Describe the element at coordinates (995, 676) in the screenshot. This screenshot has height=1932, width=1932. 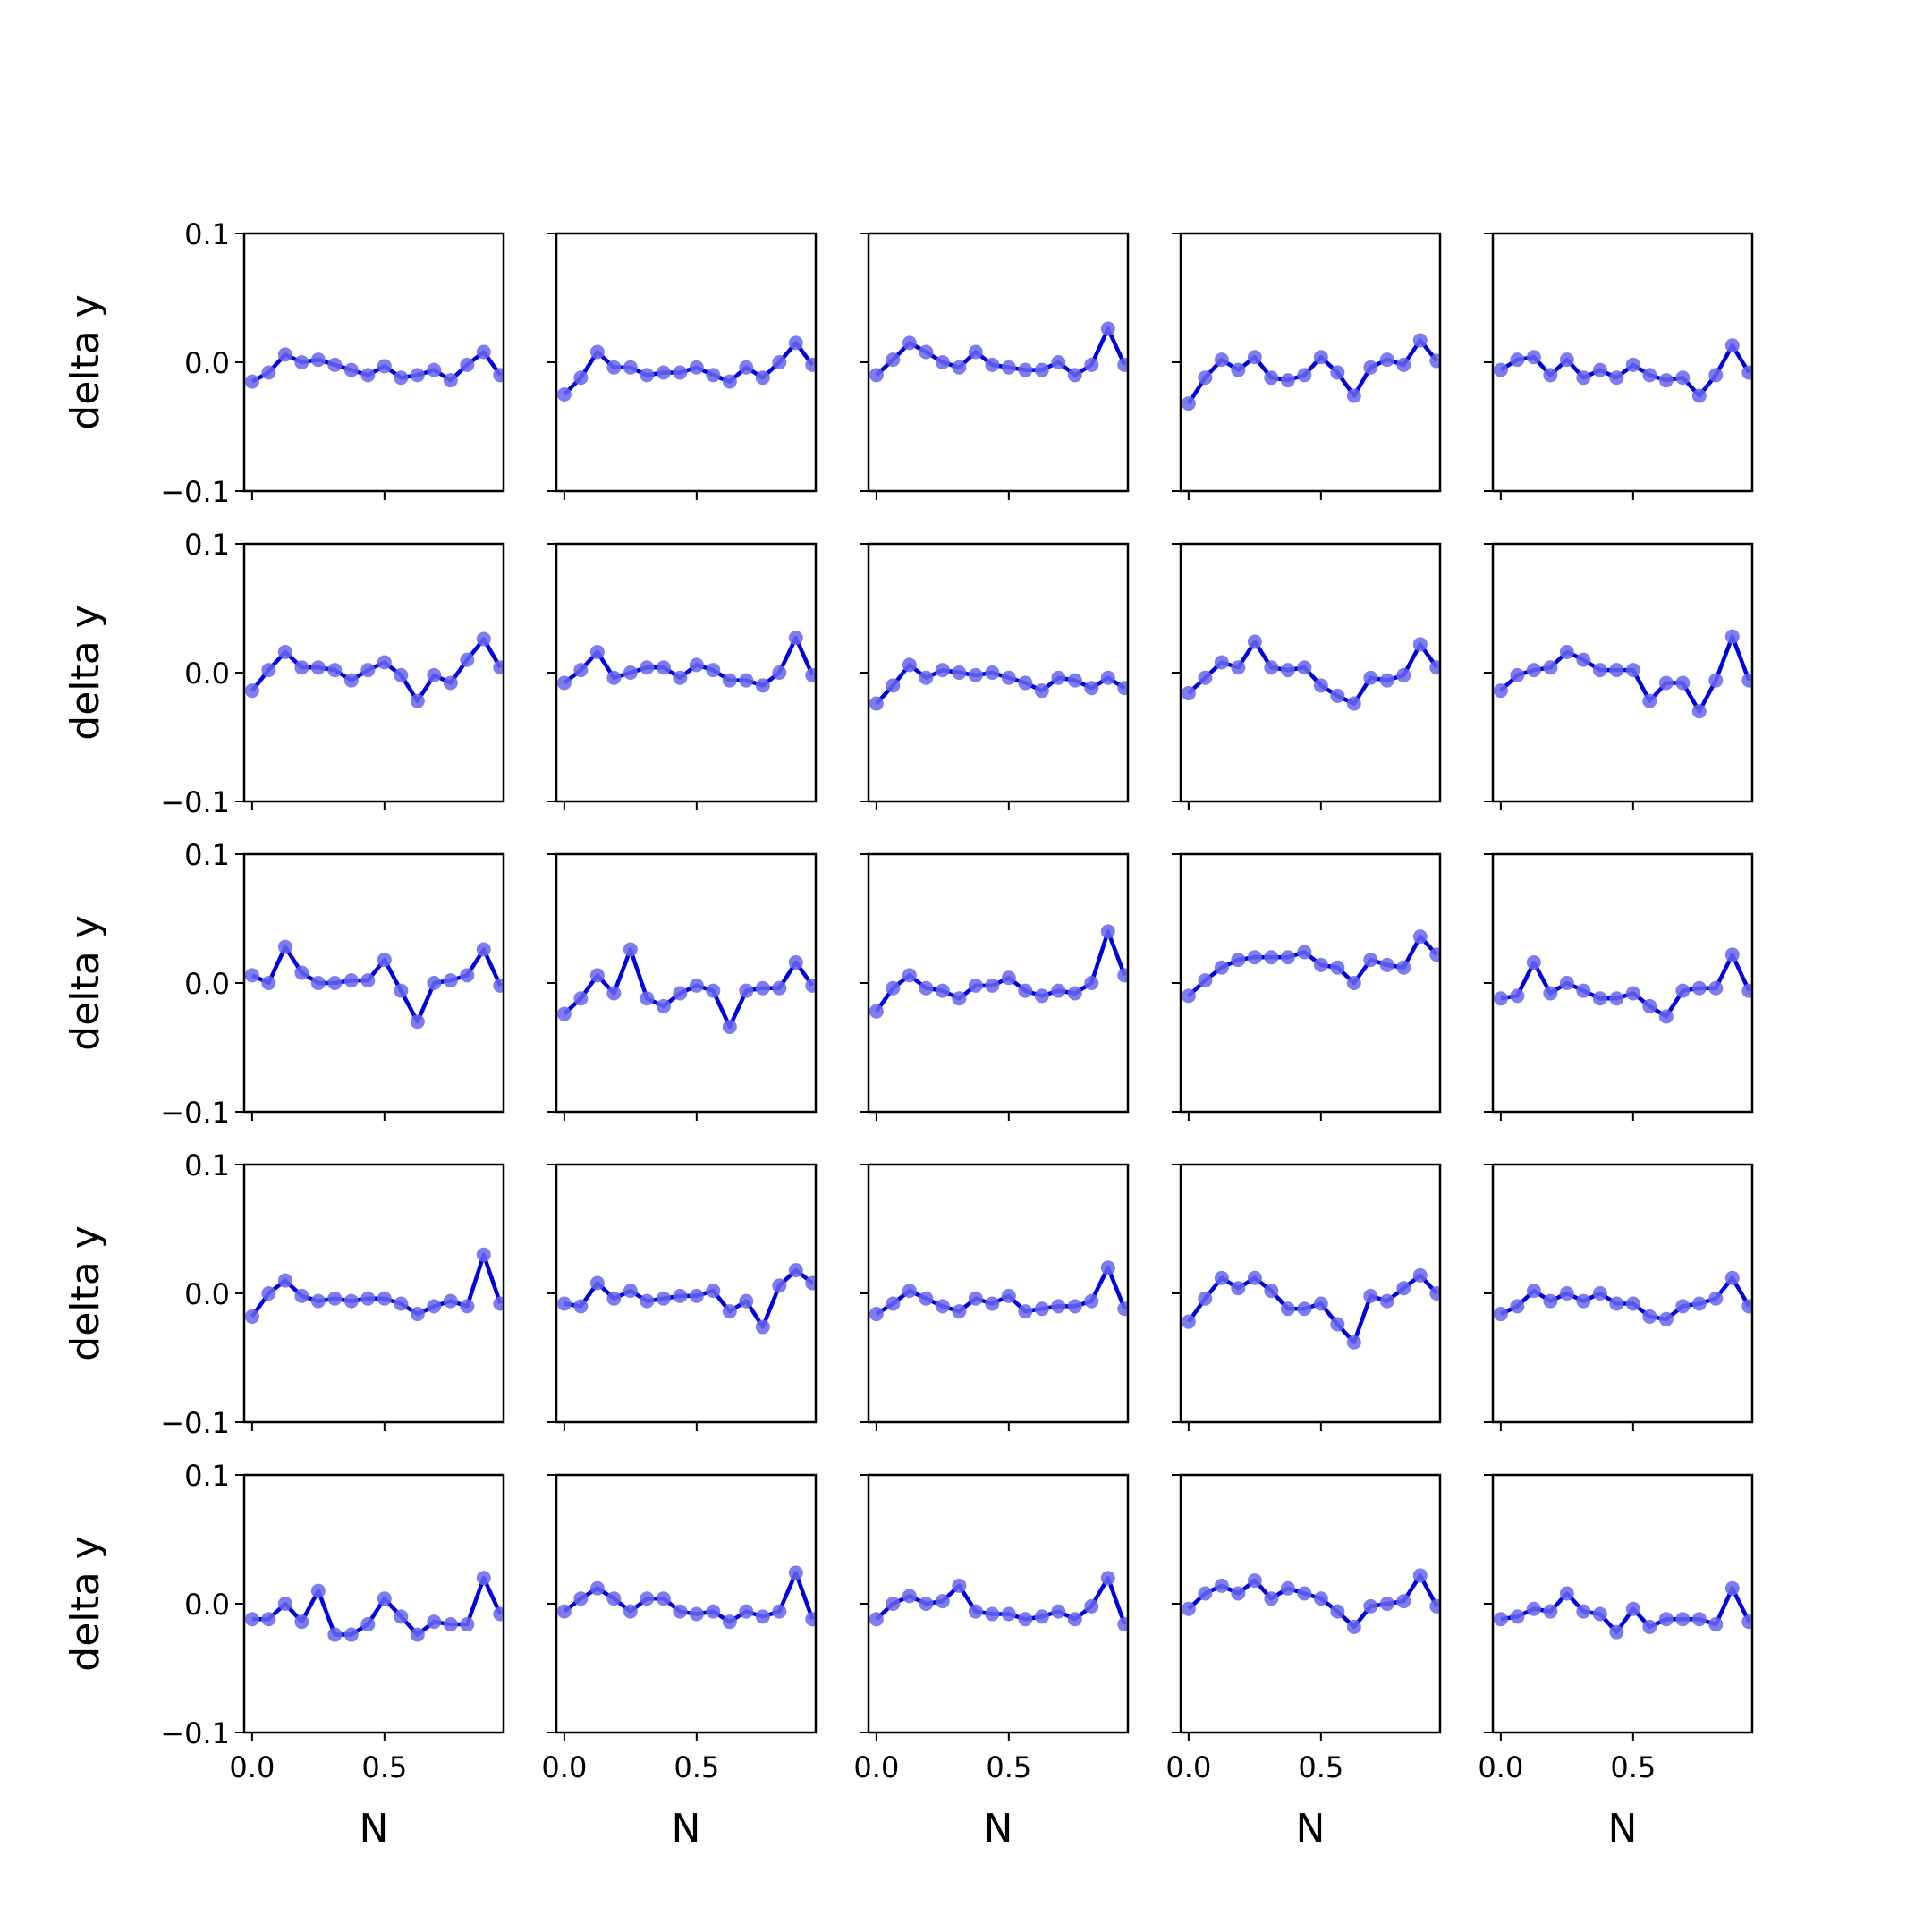
I see `panel-r2-c3` at that location.